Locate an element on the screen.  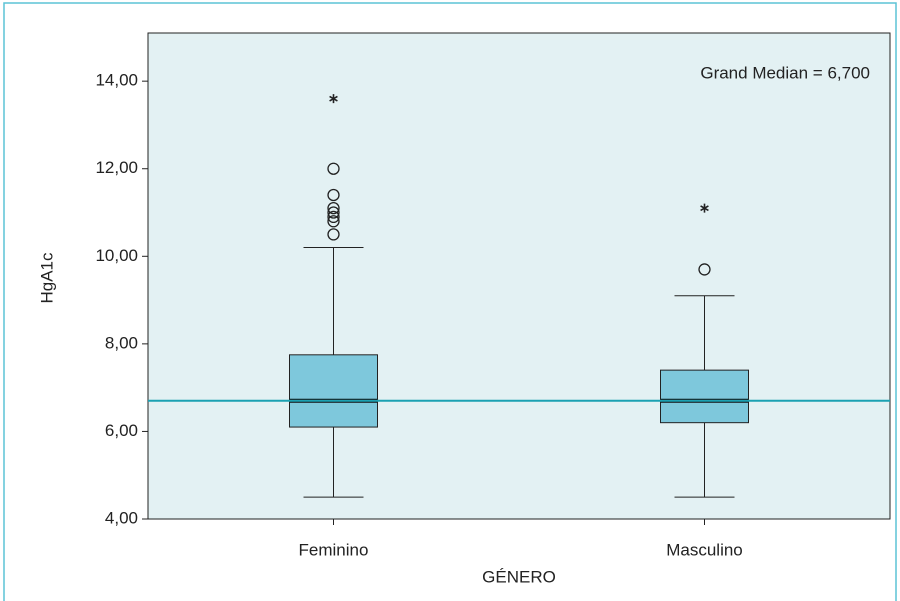
y-tick-label: 8,00 is located at coordinates (121, 342).